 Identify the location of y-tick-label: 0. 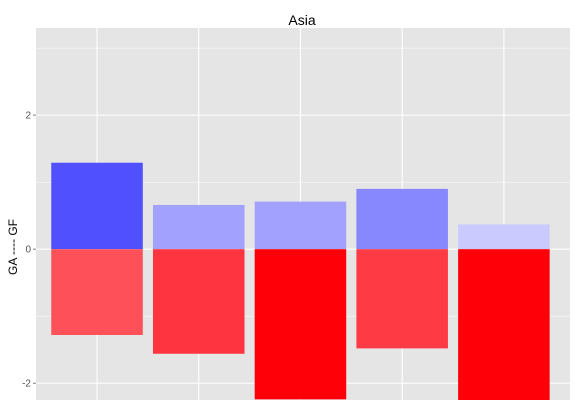
(28, 250).